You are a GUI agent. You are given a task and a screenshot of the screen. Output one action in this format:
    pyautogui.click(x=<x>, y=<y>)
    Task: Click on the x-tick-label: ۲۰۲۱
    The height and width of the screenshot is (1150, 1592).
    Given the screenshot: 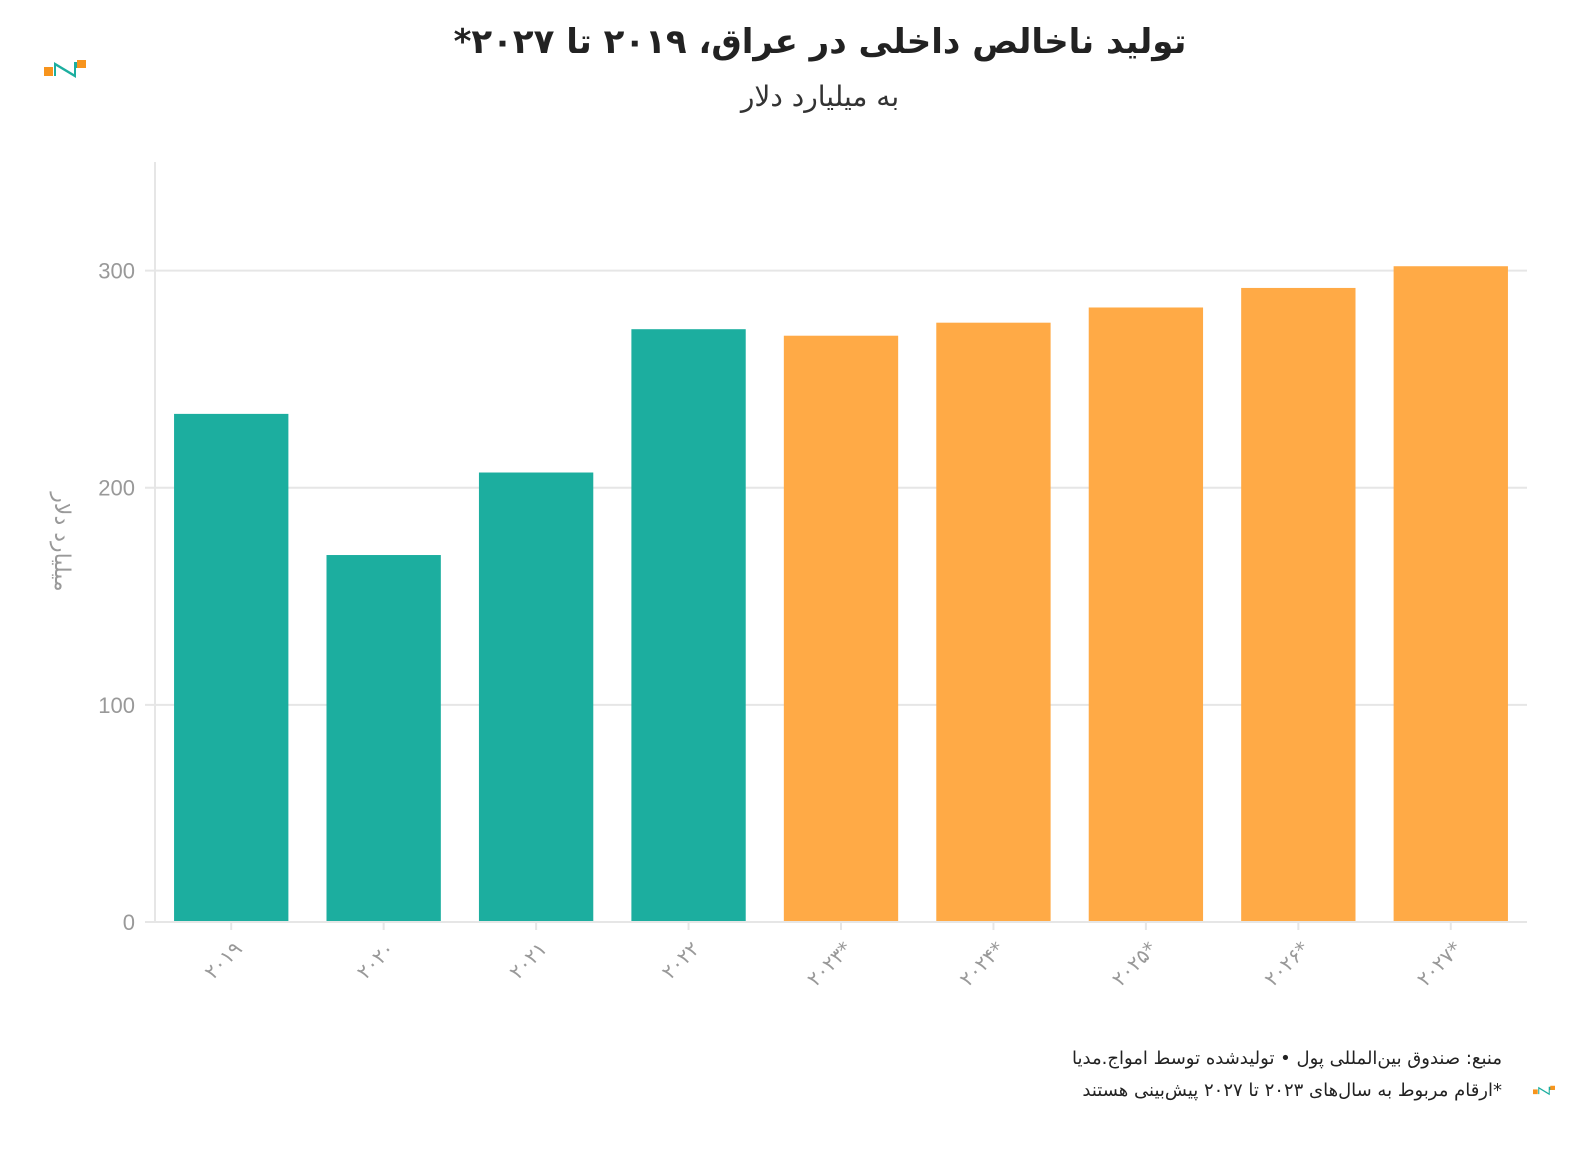 What is the action you would take?
    pyautogui.click(x=527, y=960)
    